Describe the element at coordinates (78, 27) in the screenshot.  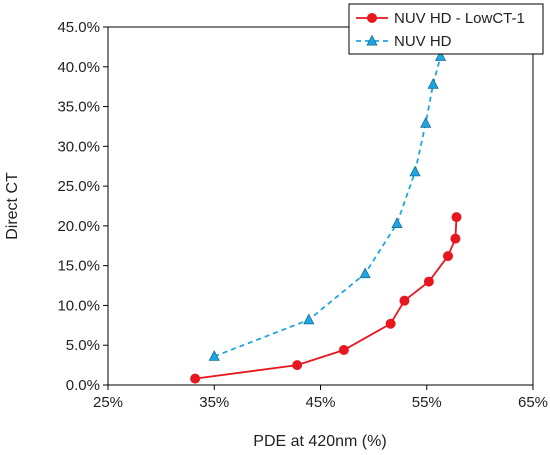
I see `y-tick-label: 45.0%` at that location.